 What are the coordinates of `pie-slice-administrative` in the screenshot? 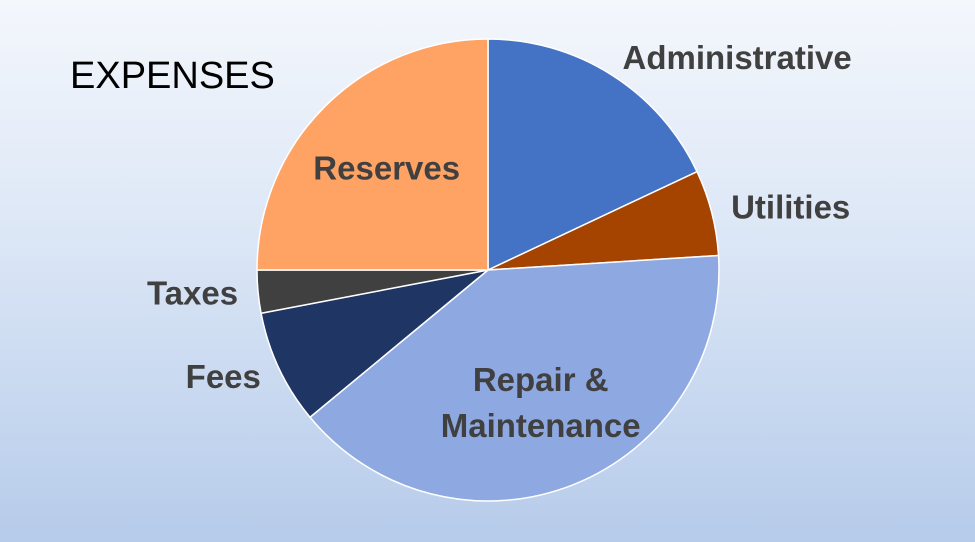 It's located at (592, 154).